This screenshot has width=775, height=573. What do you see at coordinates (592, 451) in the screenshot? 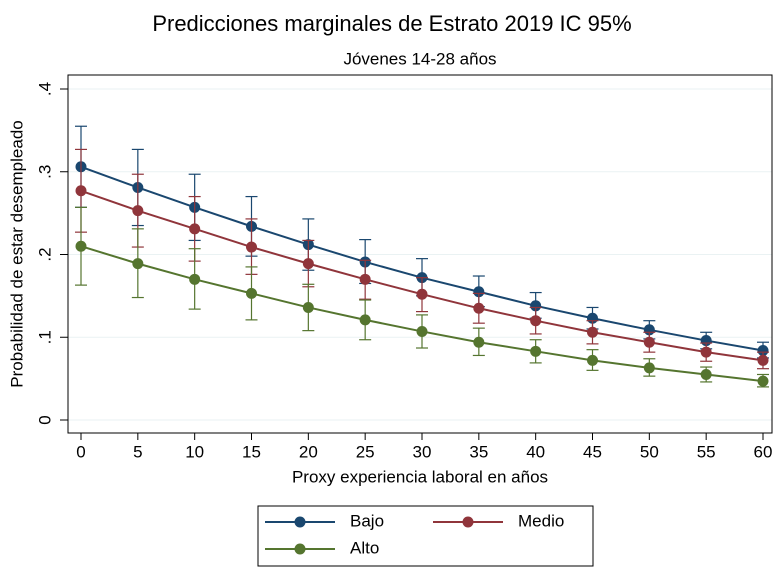
I see `x-tick-label: 45` at bounding box center [592, 451].